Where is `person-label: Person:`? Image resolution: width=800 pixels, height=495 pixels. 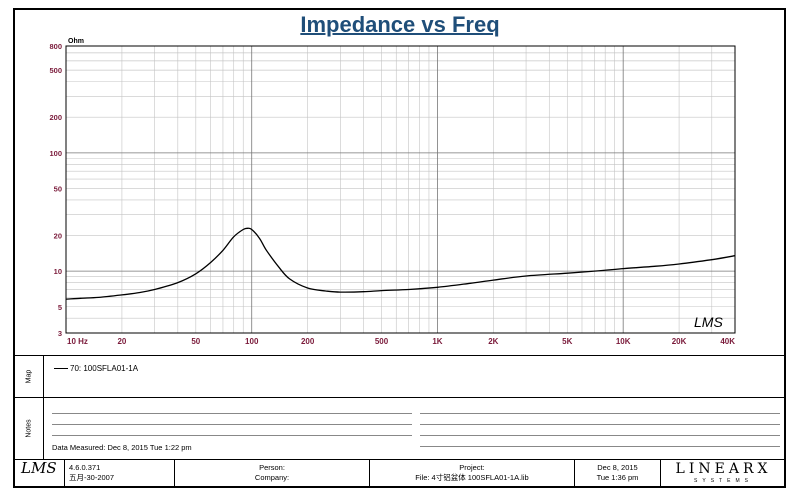 person-label: Person: is located at coordinates (272, 467).